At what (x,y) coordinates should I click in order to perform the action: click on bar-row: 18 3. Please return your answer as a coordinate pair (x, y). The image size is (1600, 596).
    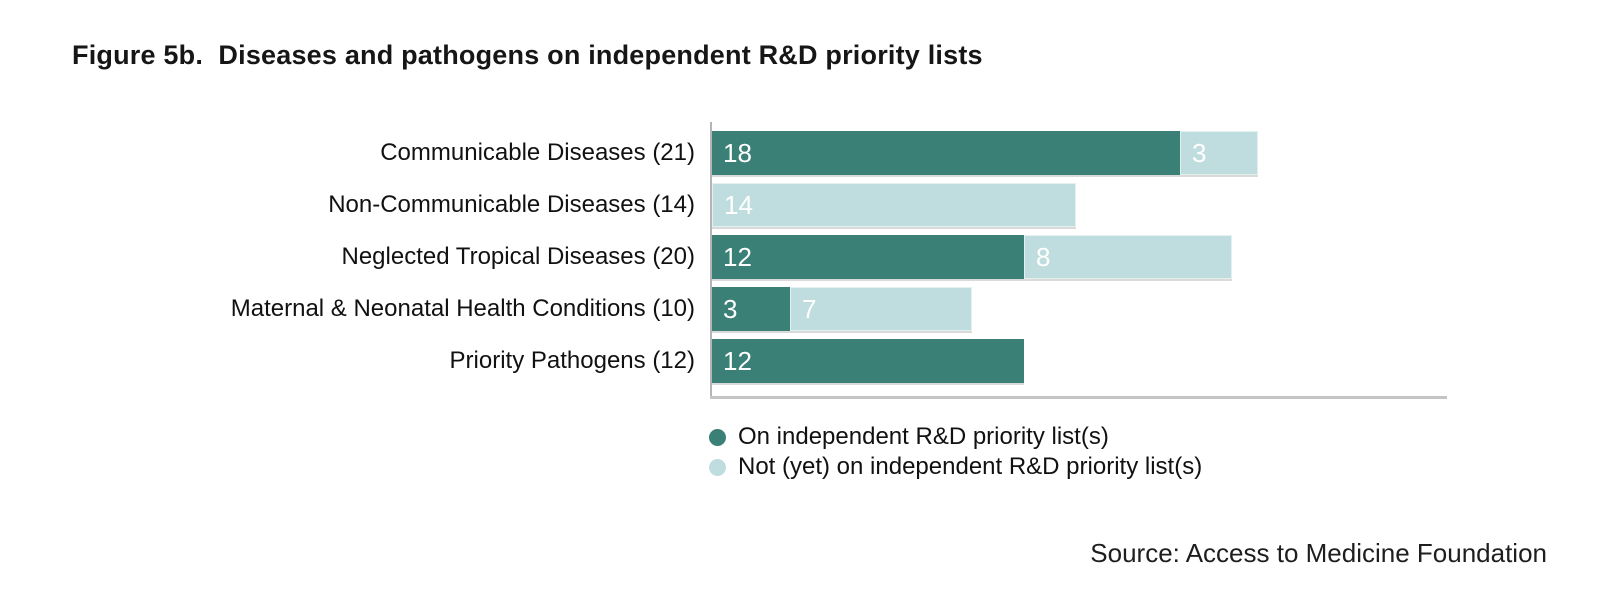
    Looking at the image, I should click on (985, 153).